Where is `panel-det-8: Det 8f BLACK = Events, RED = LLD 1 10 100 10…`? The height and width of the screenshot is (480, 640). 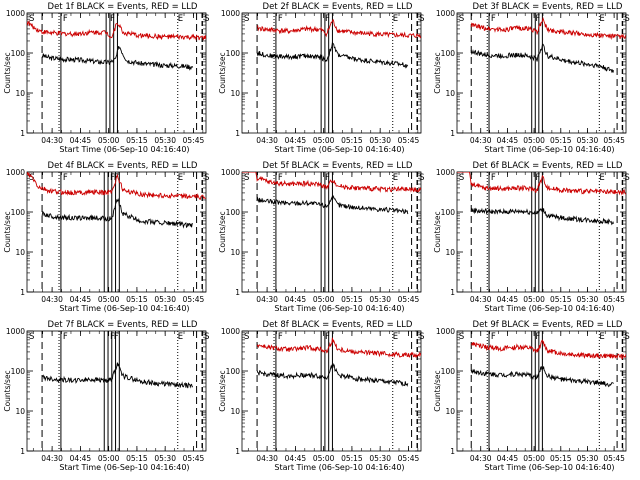
panel-det-8: Det 8f BLACK = Events, RED = LLD 1 10 100 10… is located at coordinates (321, 396).